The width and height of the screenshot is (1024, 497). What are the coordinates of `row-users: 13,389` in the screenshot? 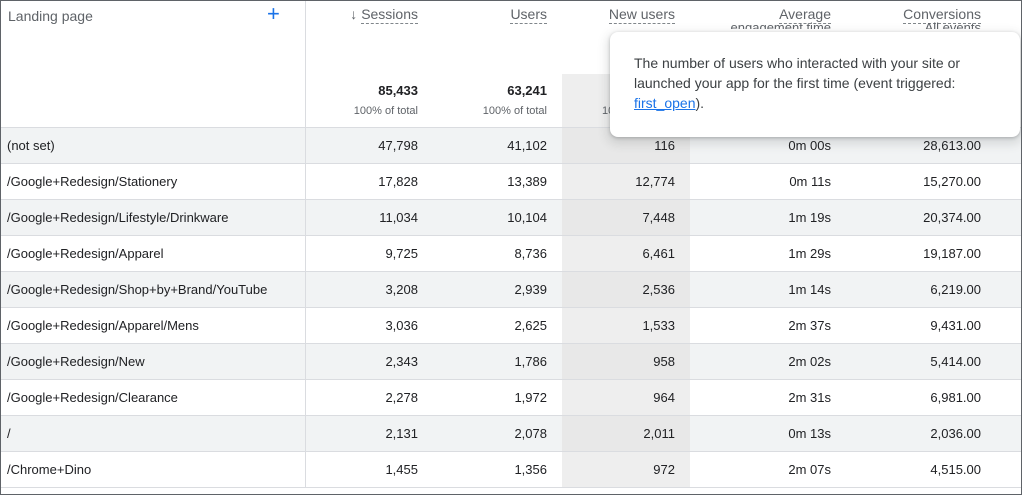 It's located at (497, 181).